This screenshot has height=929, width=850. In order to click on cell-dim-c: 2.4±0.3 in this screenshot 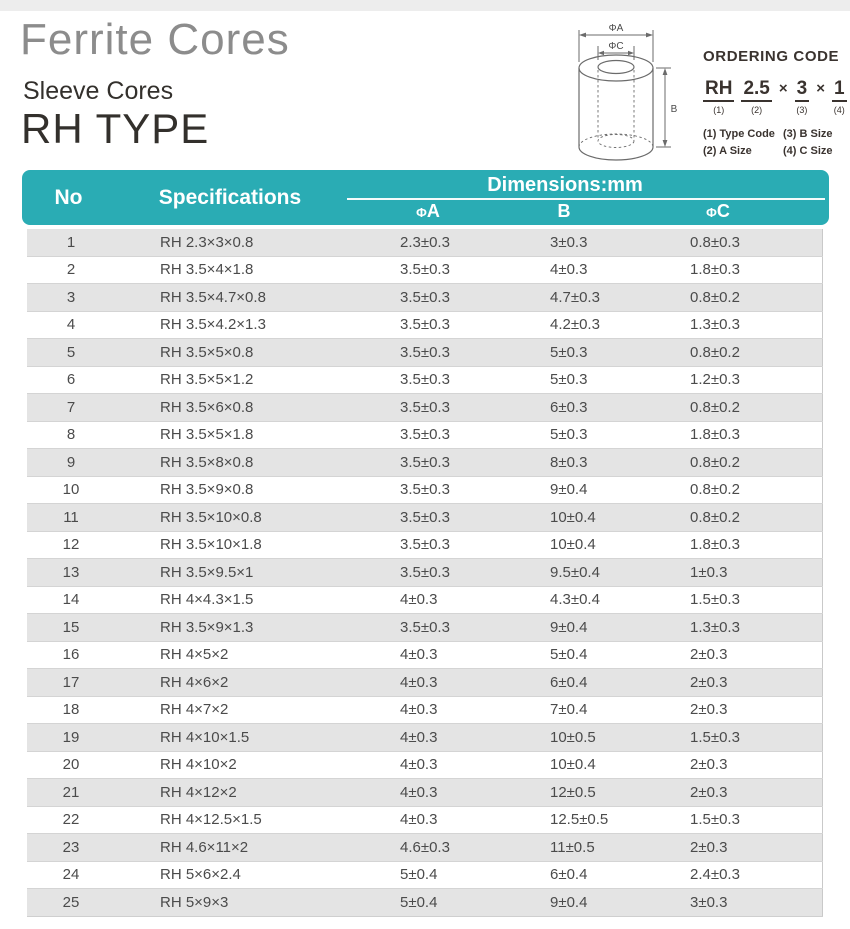, I will do `click(748, 874)`.